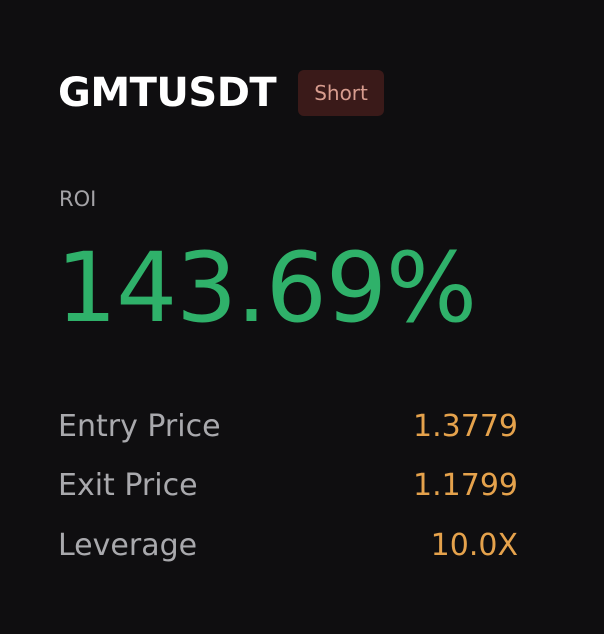  Describe the element at coordinates (78, 199) in the screenshot. I see `roi-label: ROI` at that location.